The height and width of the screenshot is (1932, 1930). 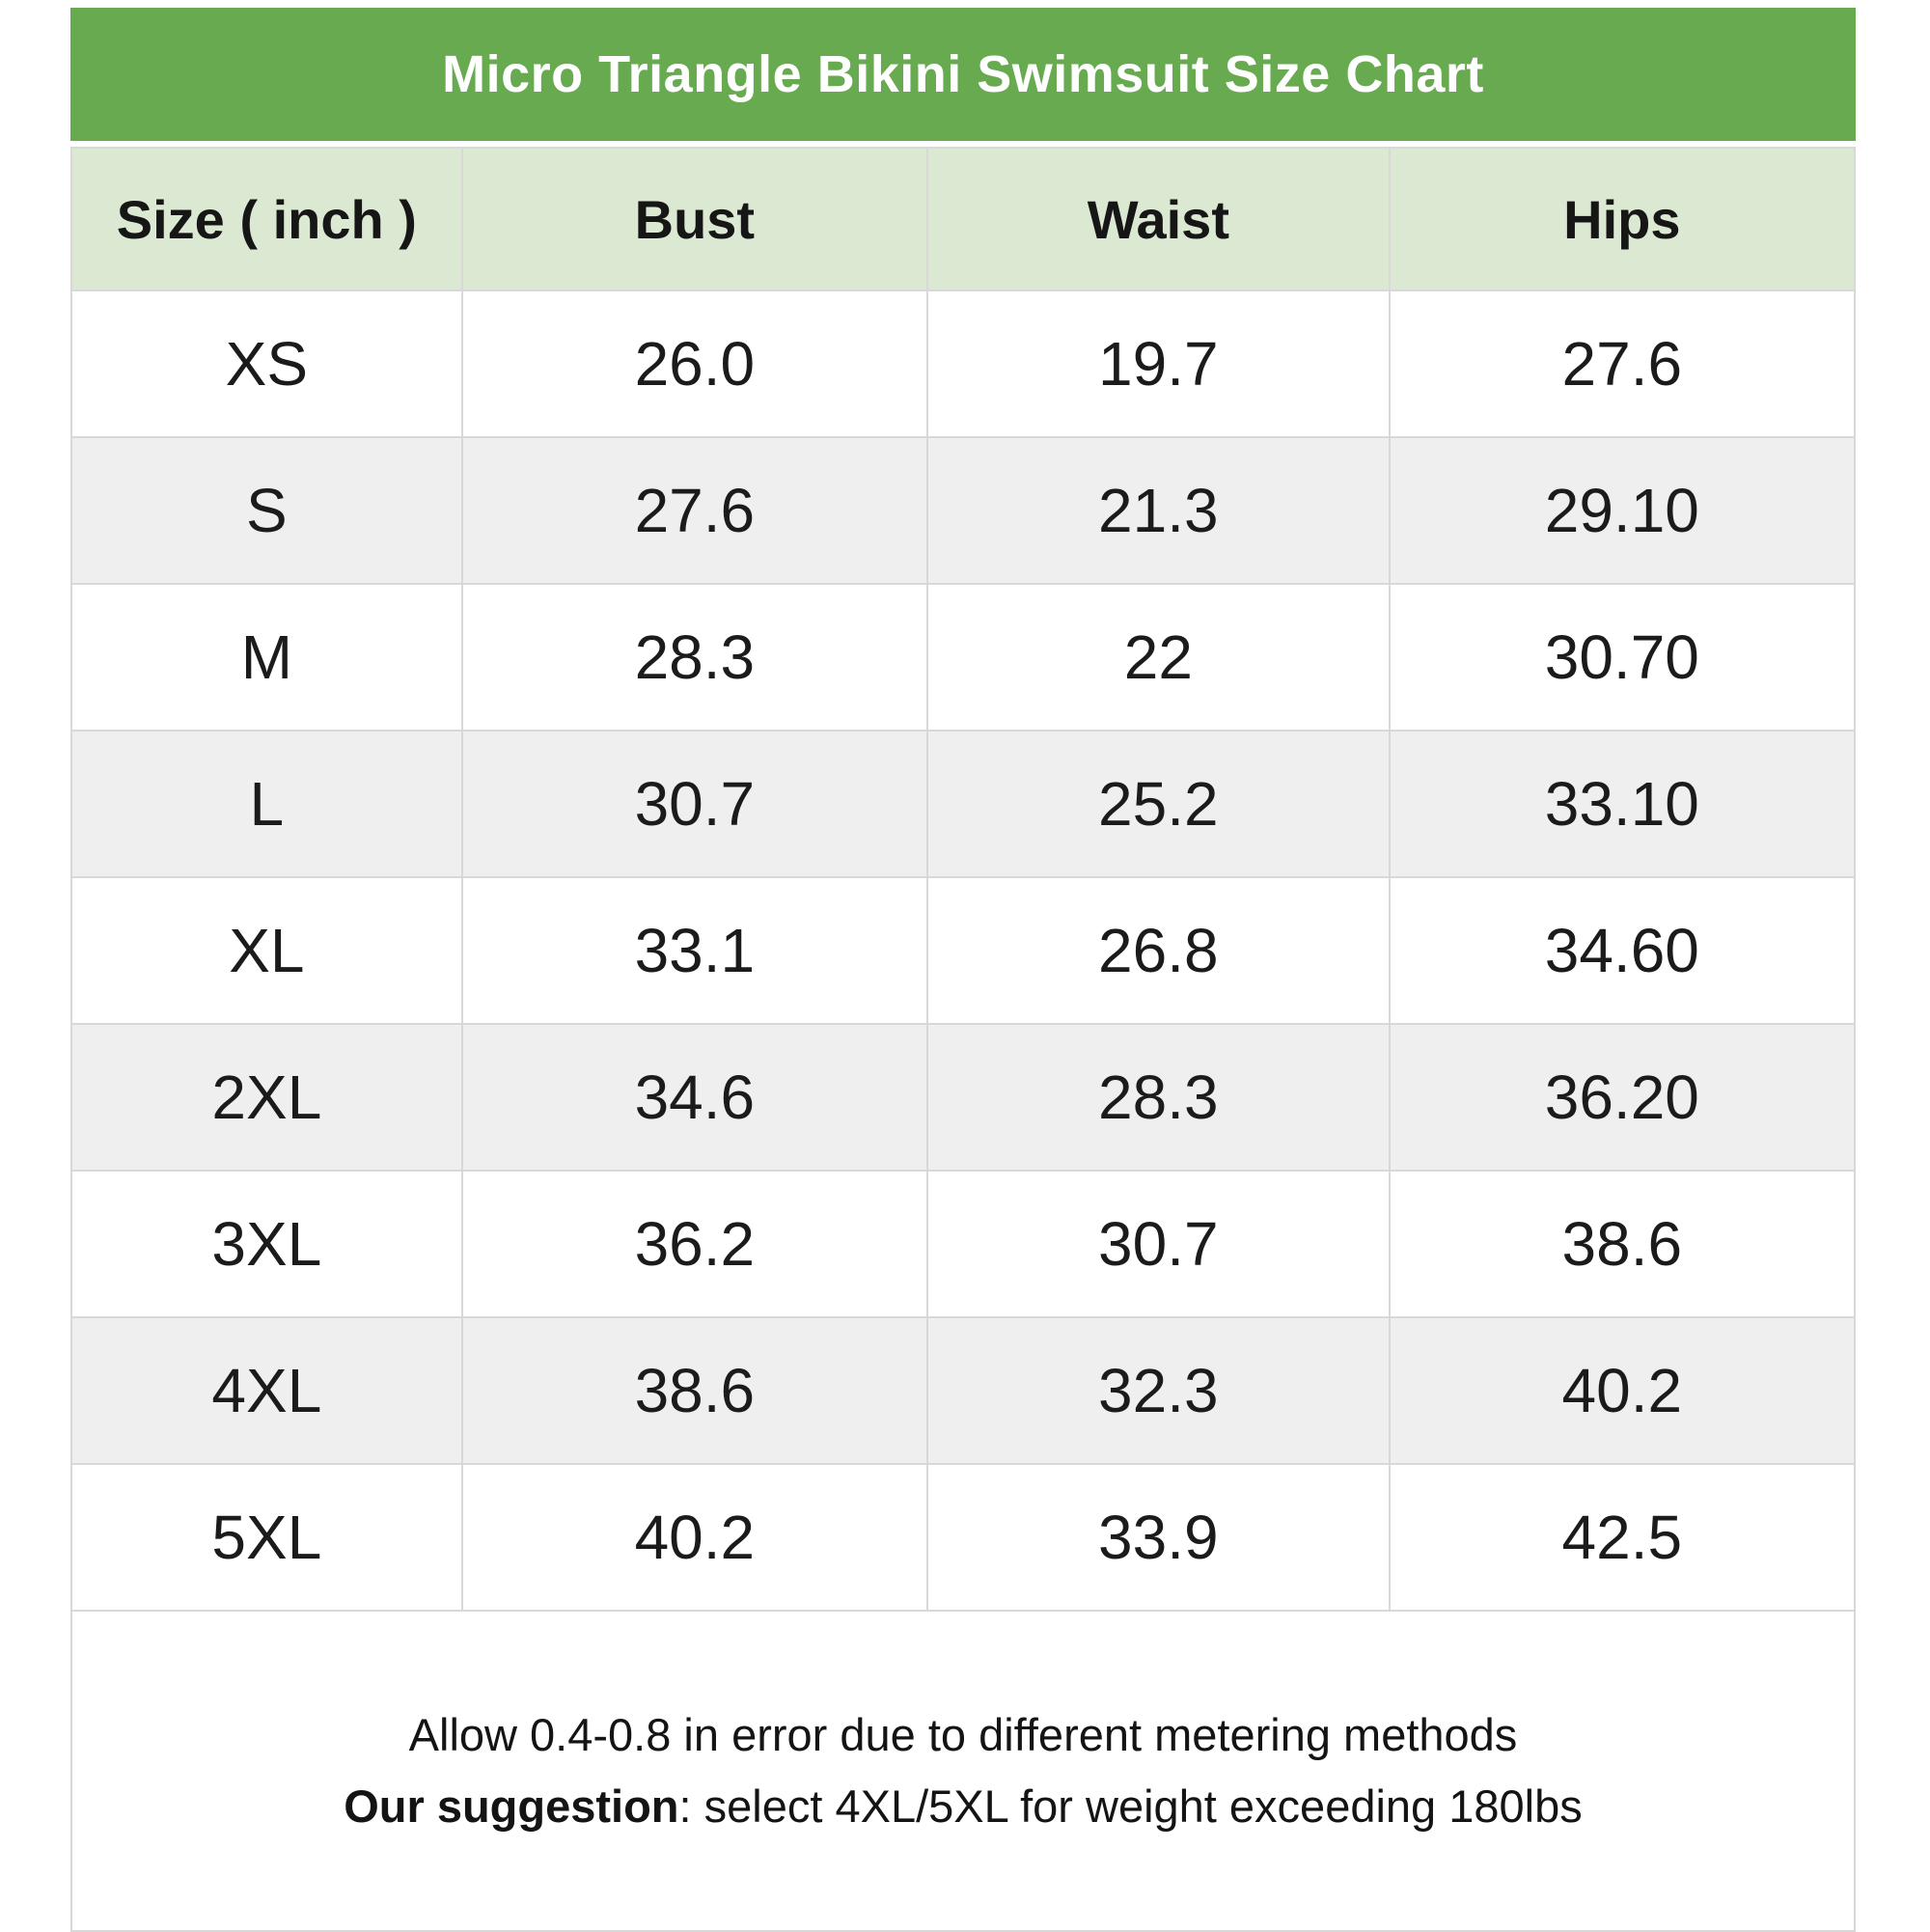 I want to click on col-header-size: Size ( inch ), so click(x=266, y=219).